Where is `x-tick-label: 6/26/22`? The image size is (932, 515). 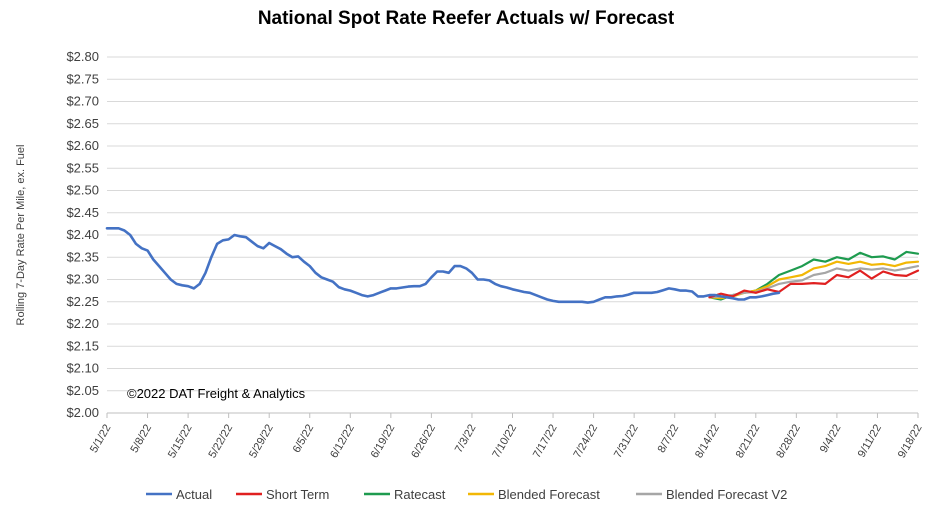
x-tick-label: 6/26/22 is located at coordinates (423, 442).